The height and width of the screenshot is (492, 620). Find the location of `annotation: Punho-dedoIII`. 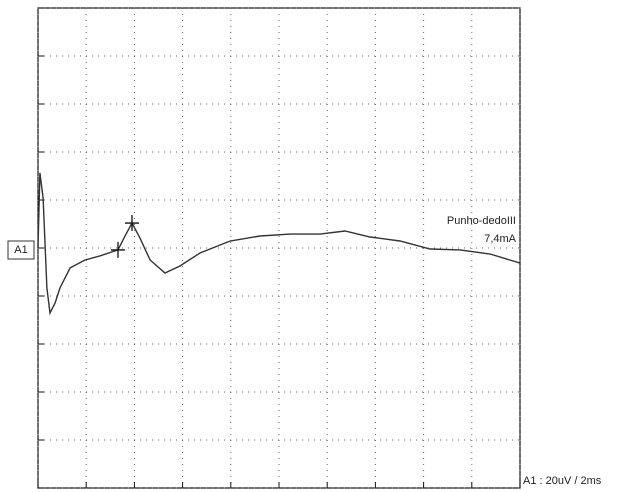

annotation: Punho-dedoIII is located at coordinates (481, 221).